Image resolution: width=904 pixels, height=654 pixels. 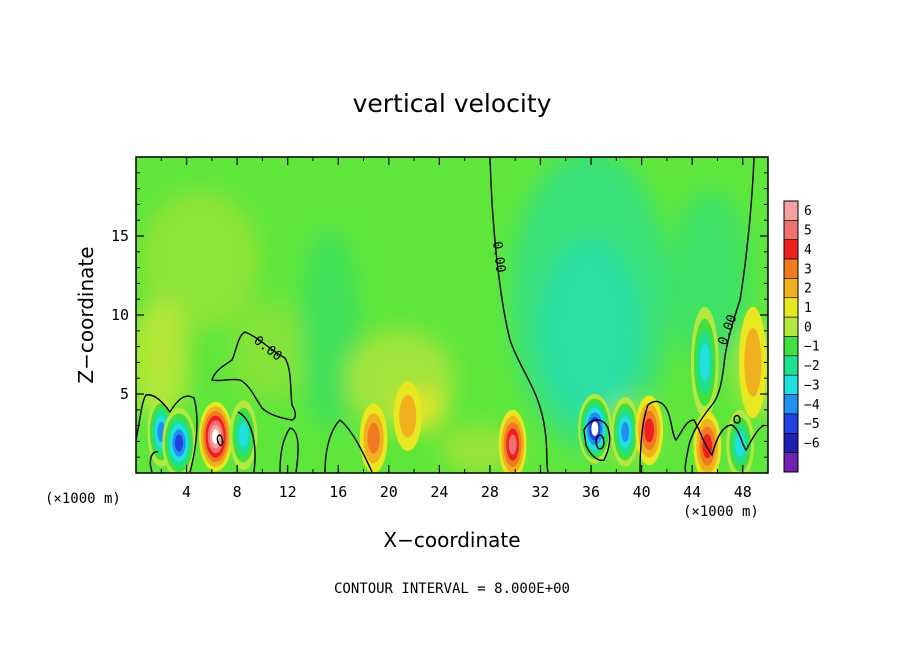 What do you see at coordinates (451, 540) in the screenshot?
I see `x-axis-label: X−coordinate` at bounding box center [451, 540].